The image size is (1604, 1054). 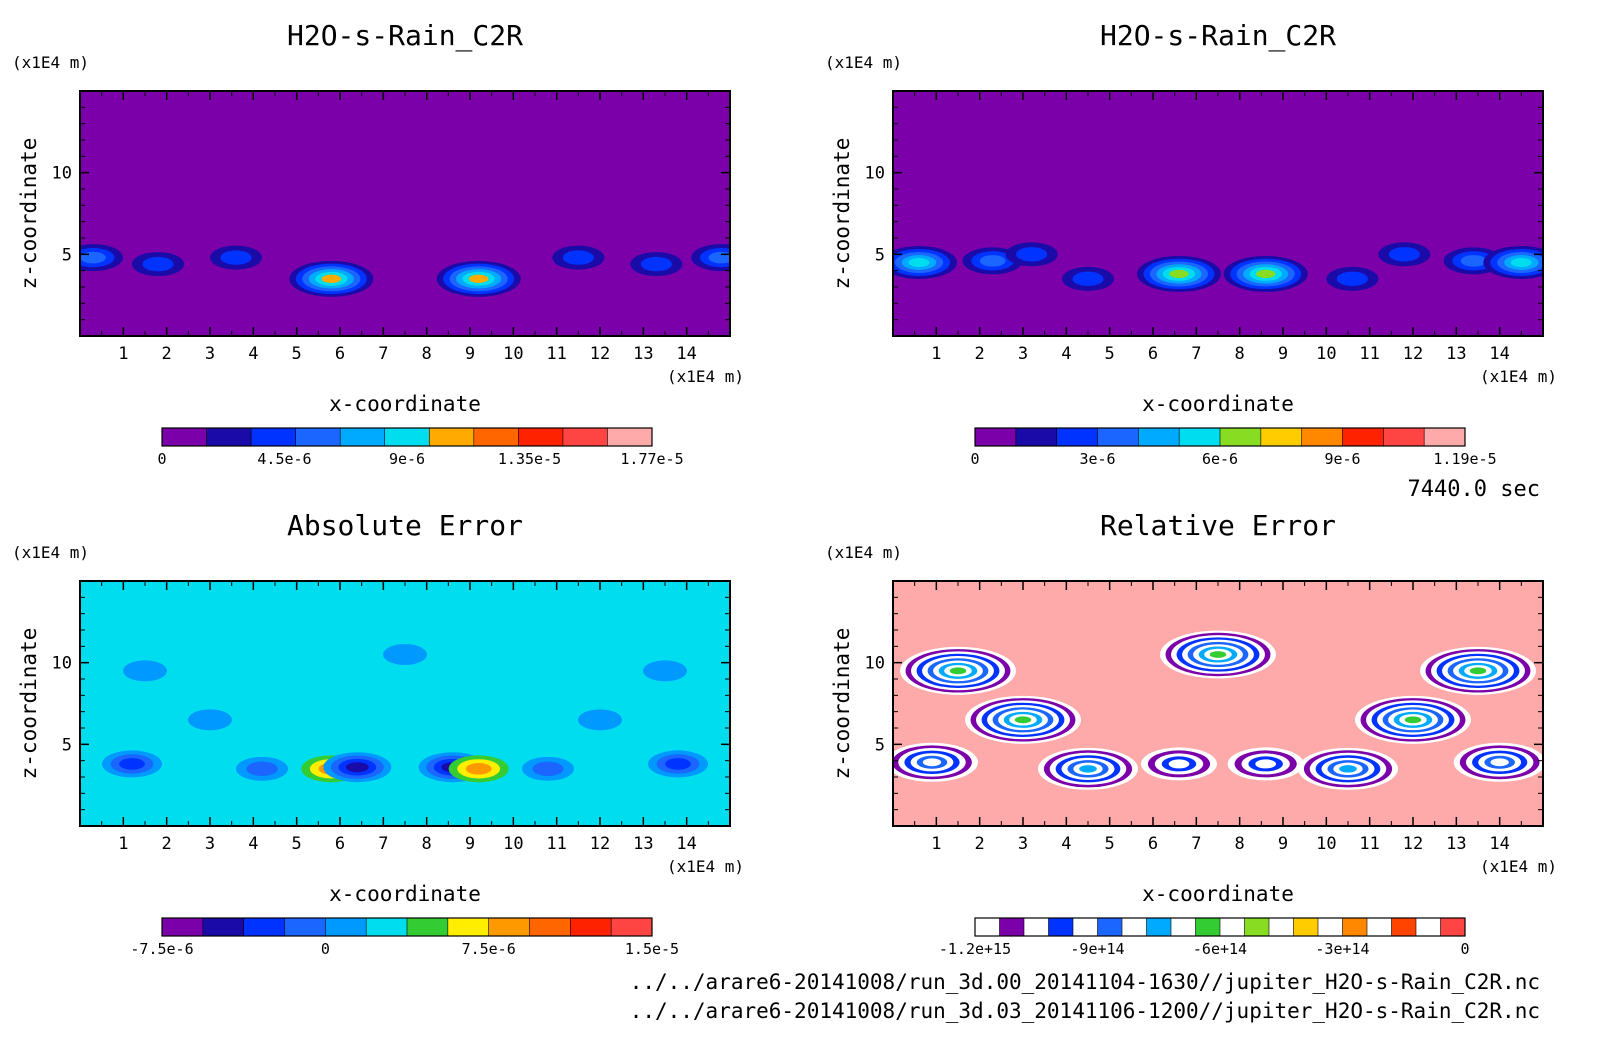 I want to click on colorbar-label: 7.5e-6, so click(x=489, y=949).